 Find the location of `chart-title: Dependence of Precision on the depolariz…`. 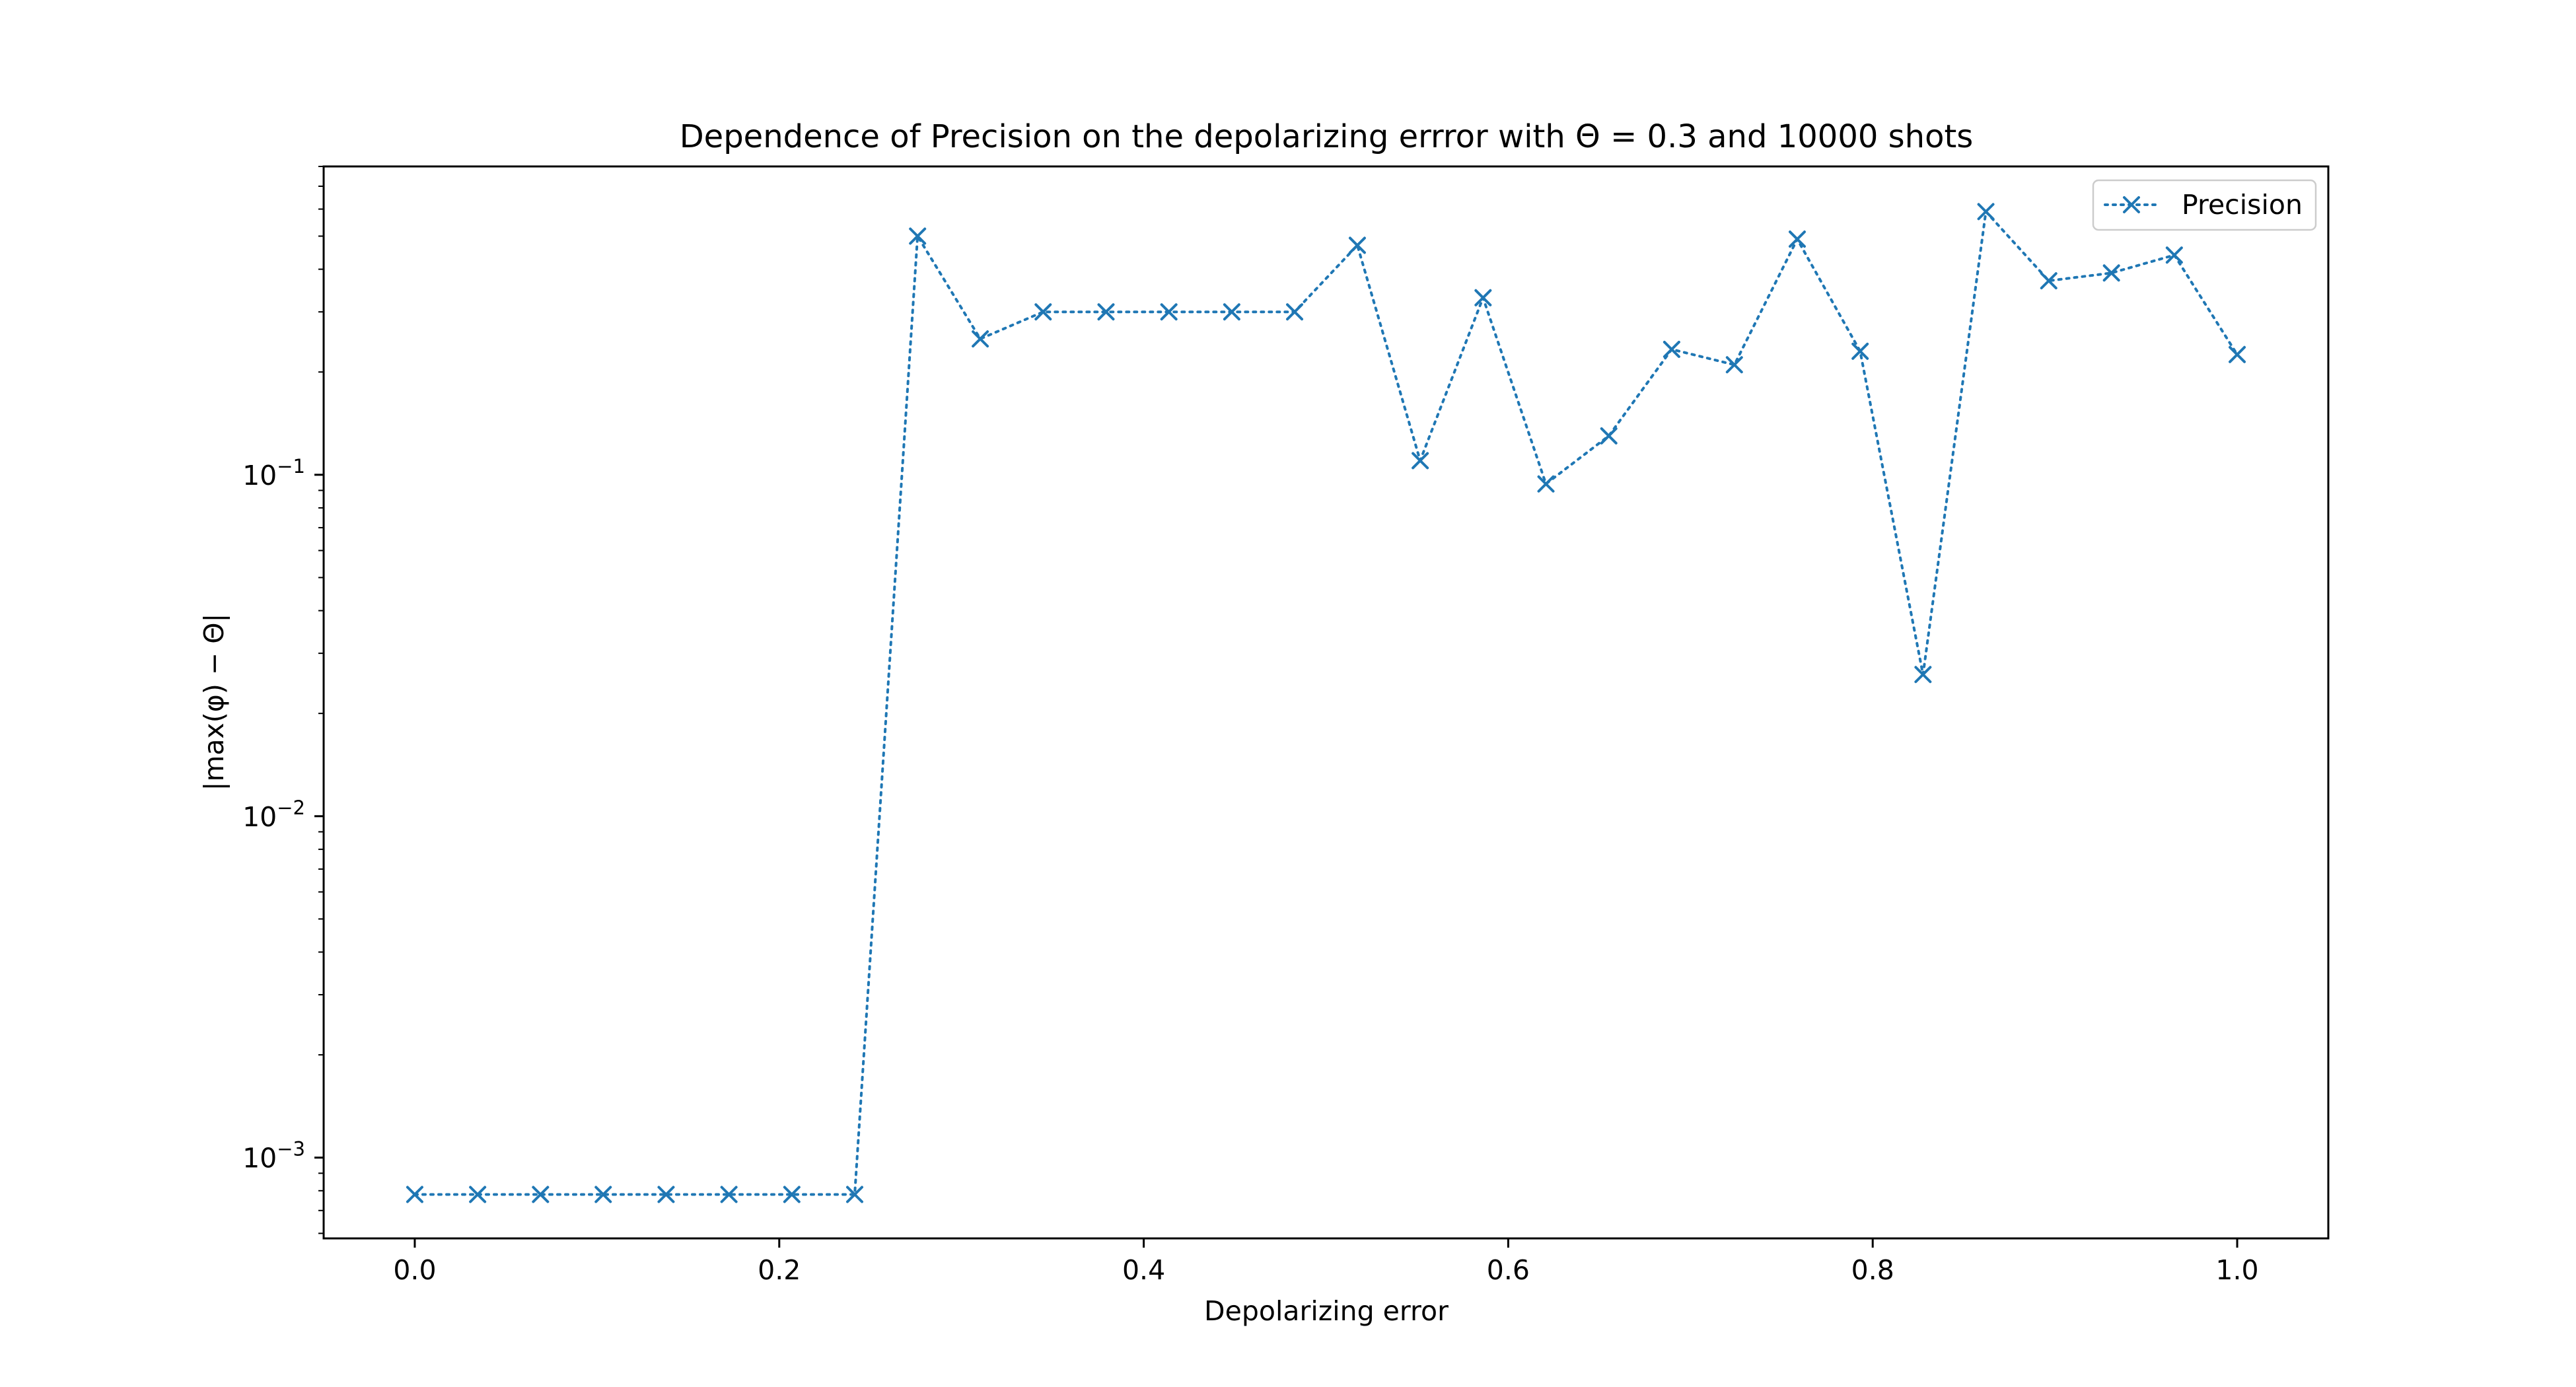

chart-title: Dependence of Precision on the depolariz… is located at coordinates (1327, 136).